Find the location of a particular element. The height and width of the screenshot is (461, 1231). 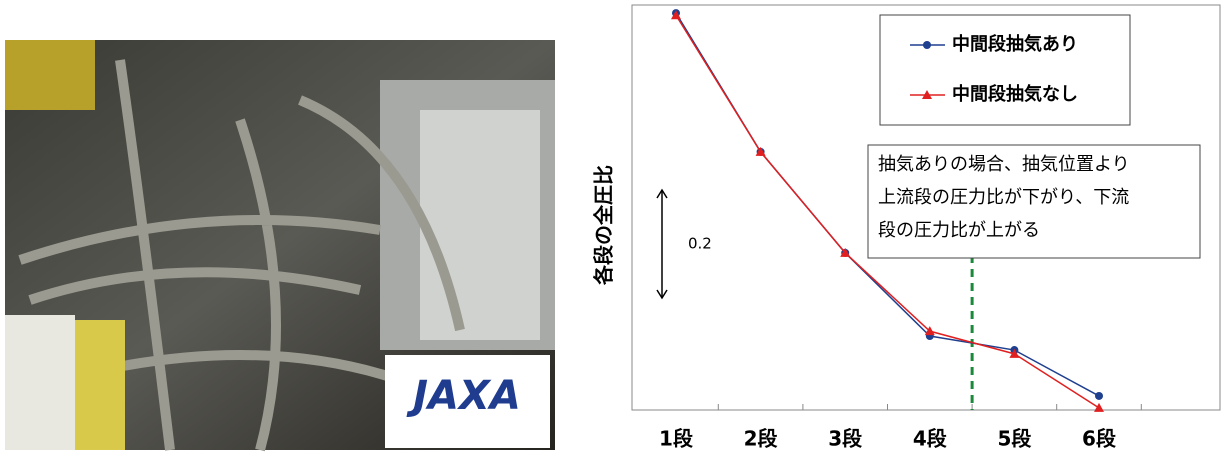

legend-label: 中間段抽気なし is located at coordinates (1015, 94).